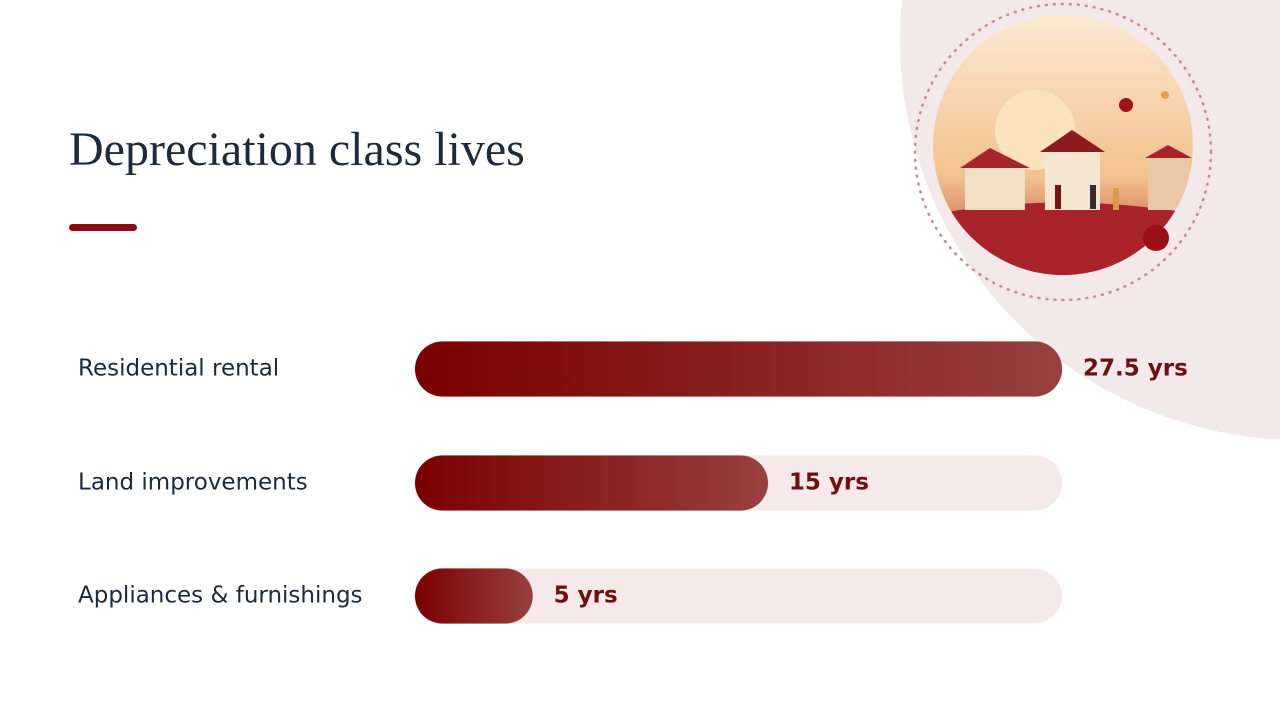  Describe the element at coordinates (178, 369) in the screenshot. I see `category-label: Residential rental` at that location.